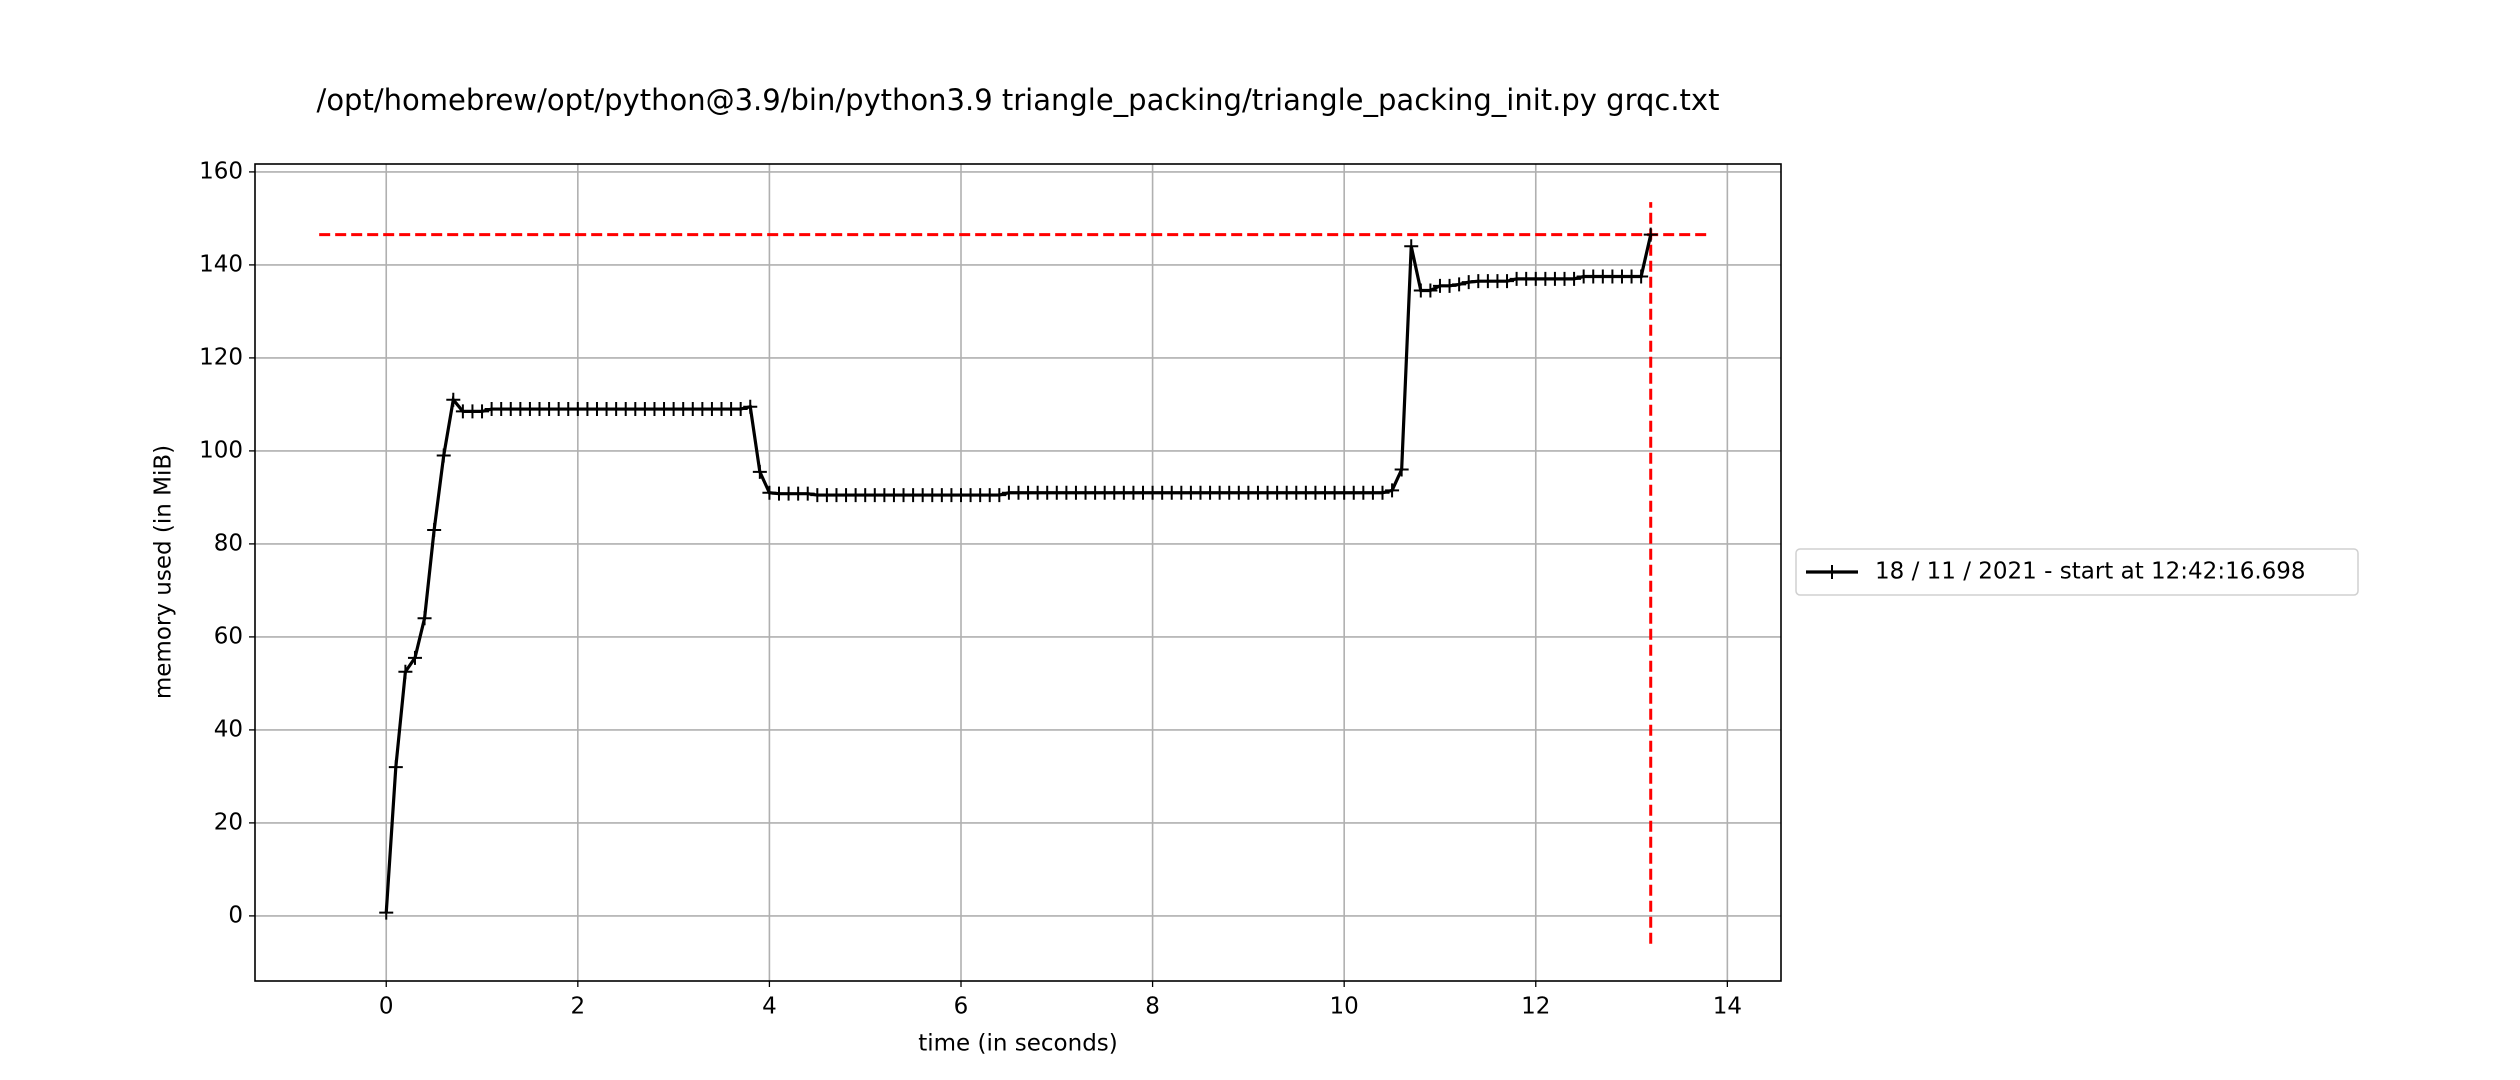 This screenshot has height=1080, width=2520. What do you see at coordinates (228, 822) in the screenshot?
I see `y-tick-label: 20` at bounding box center [228, 822].